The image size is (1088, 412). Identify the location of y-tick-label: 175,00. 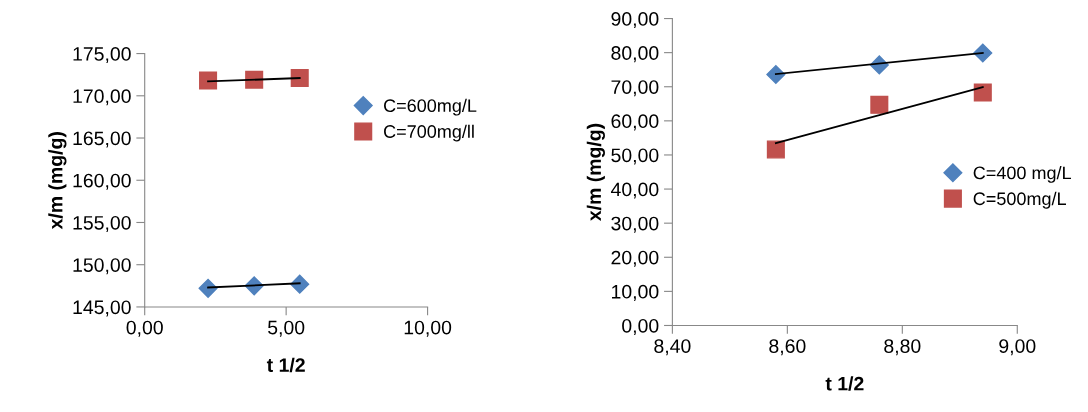
(102, 55).